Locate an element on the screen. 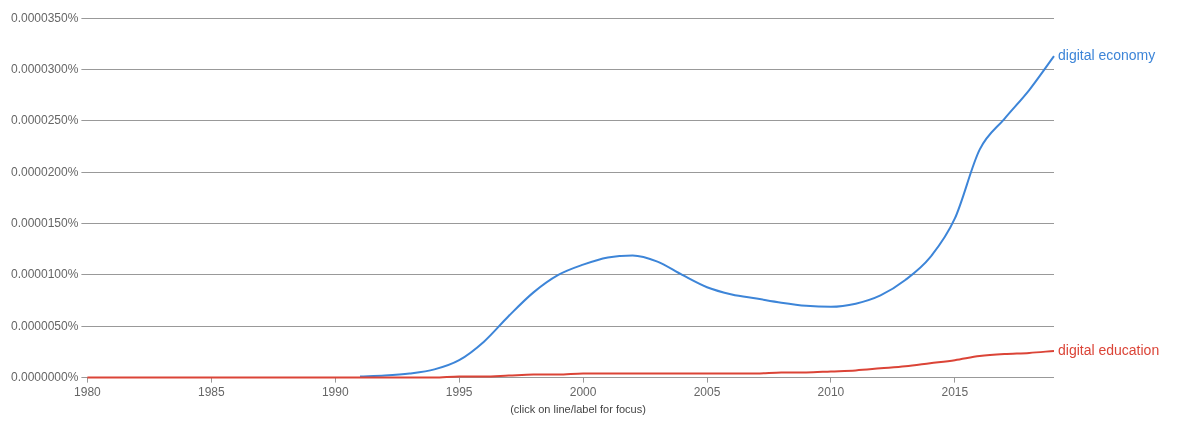 The width and height of the screenshot is (1182, 434). series-label: digital economy is located at coordinates (1107, 55).